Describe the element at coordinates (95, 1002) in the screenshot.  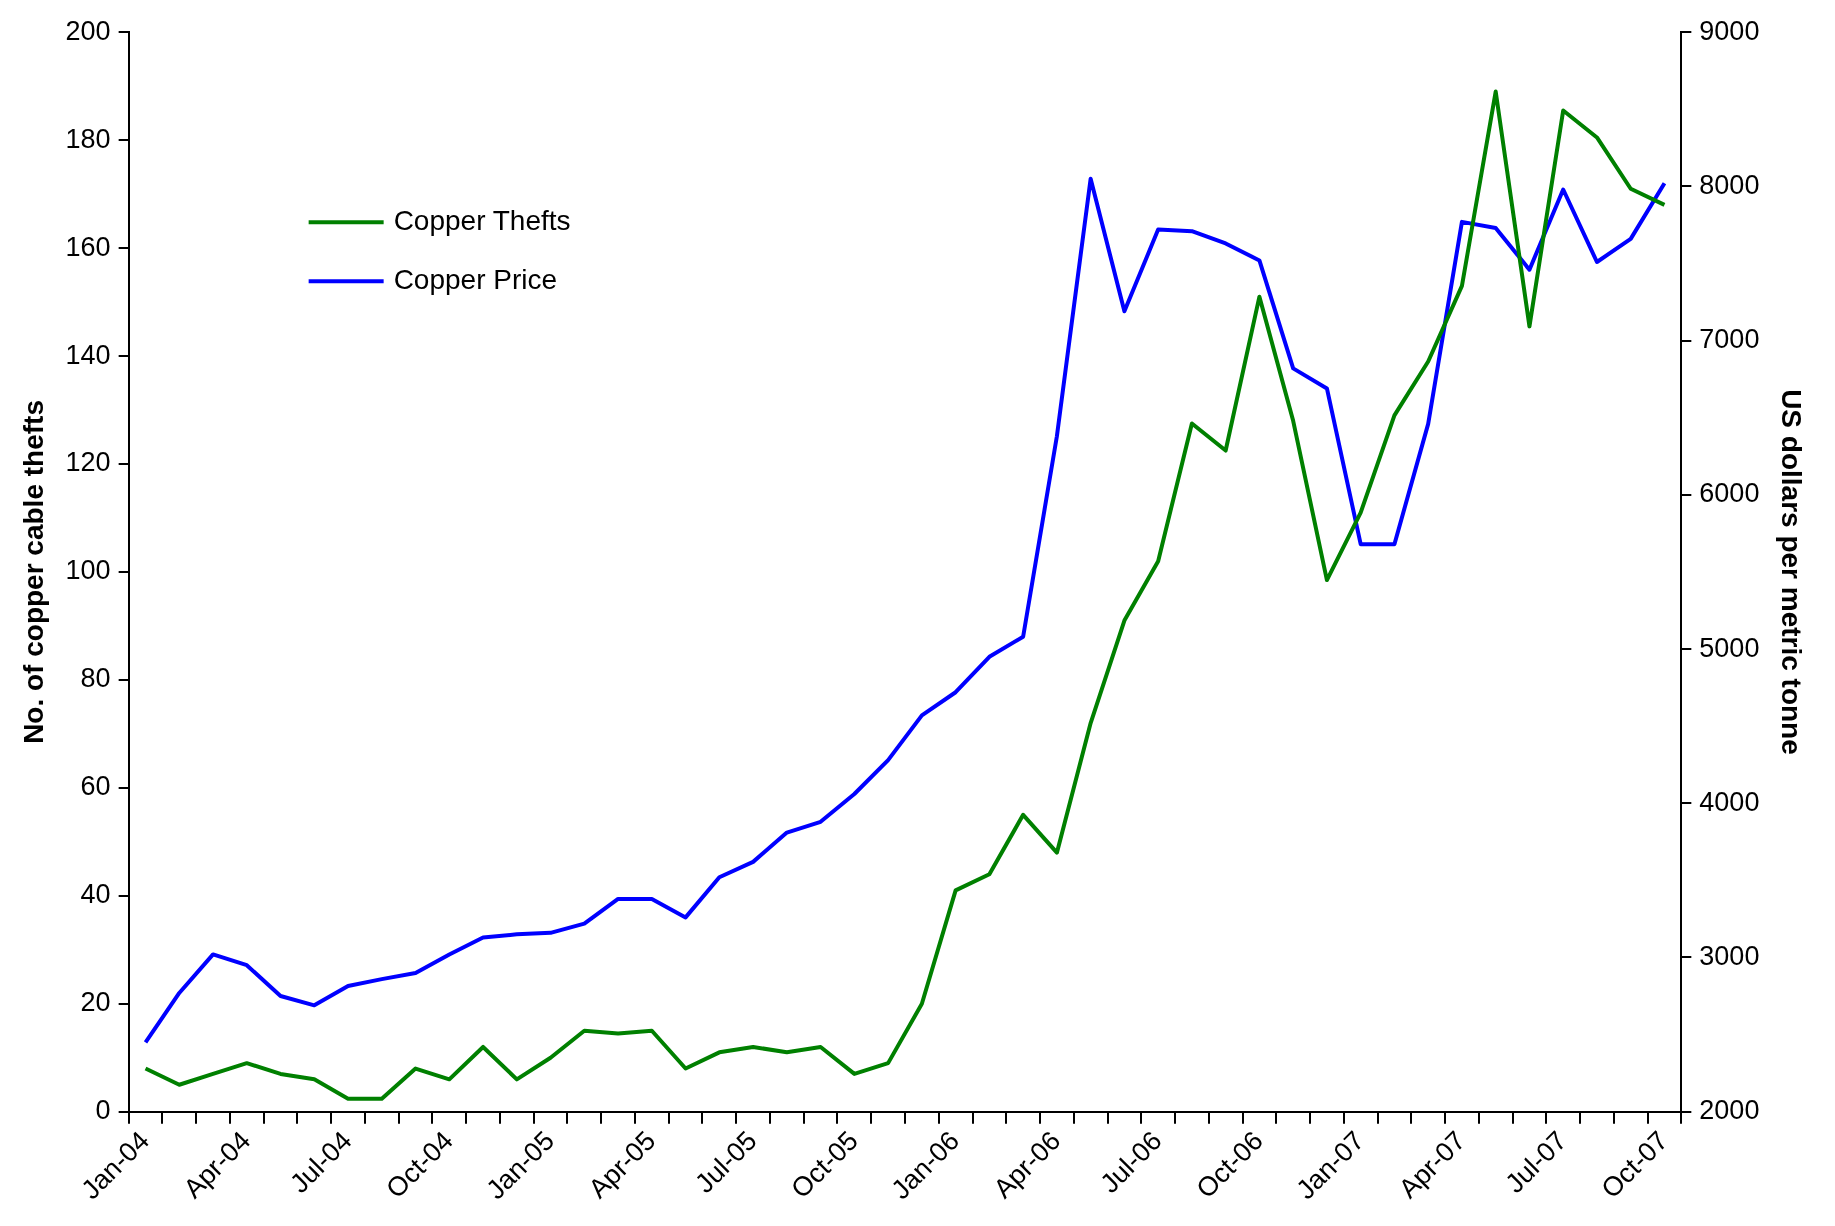
I see `y-tick-label: 20` at that location.